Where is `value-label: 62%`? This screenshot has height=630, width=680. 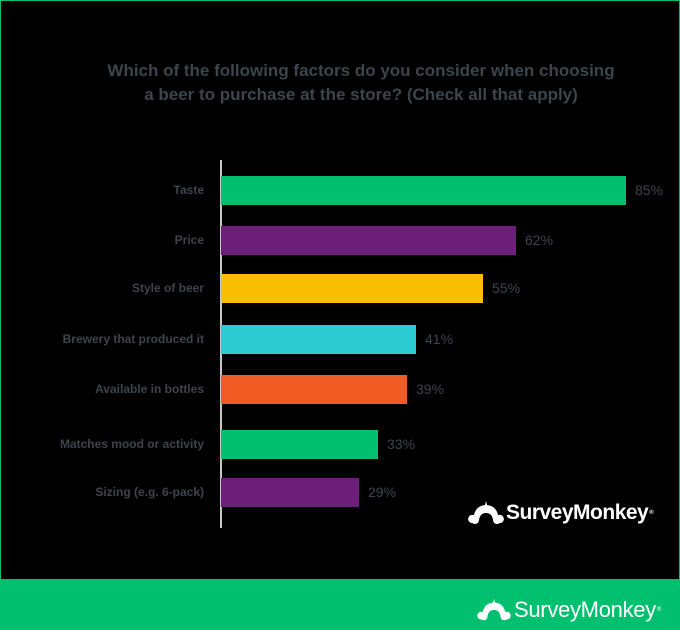
value-label: 62% is located at coordinates (539, 240).